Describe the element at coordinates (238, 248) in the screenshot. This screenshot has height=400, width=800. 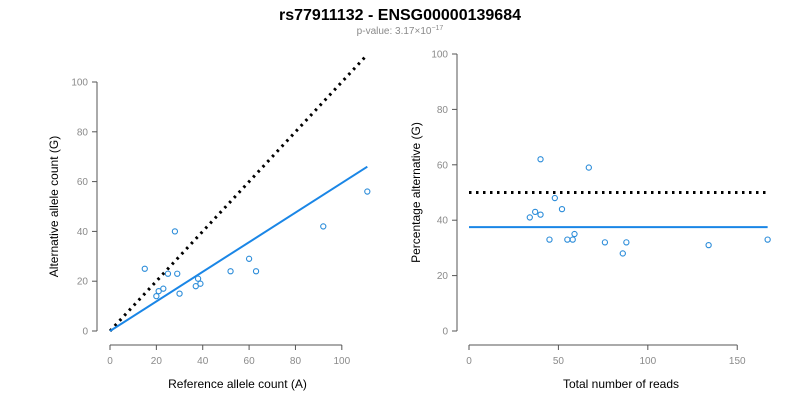
I see `left-fit-line` at that location.